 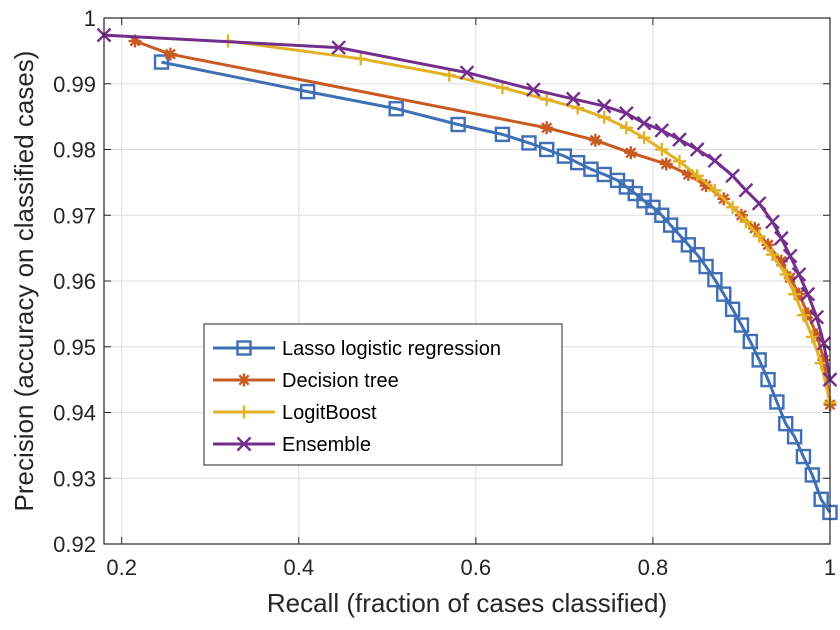 I want to click on y-tick-label: 1, so click(x=90, y=18).